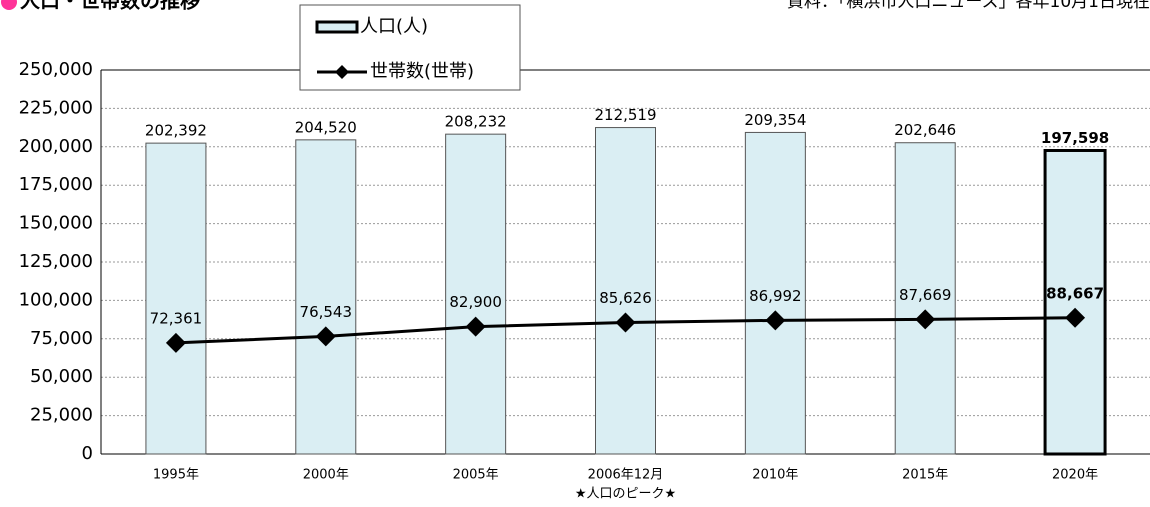 The width and height of the screenshot is (1150, 507). What do you see at coordinates (56, 69) in the screenshot?
I see `y-tick-label: 250,000` at bounding box center [56, 69].